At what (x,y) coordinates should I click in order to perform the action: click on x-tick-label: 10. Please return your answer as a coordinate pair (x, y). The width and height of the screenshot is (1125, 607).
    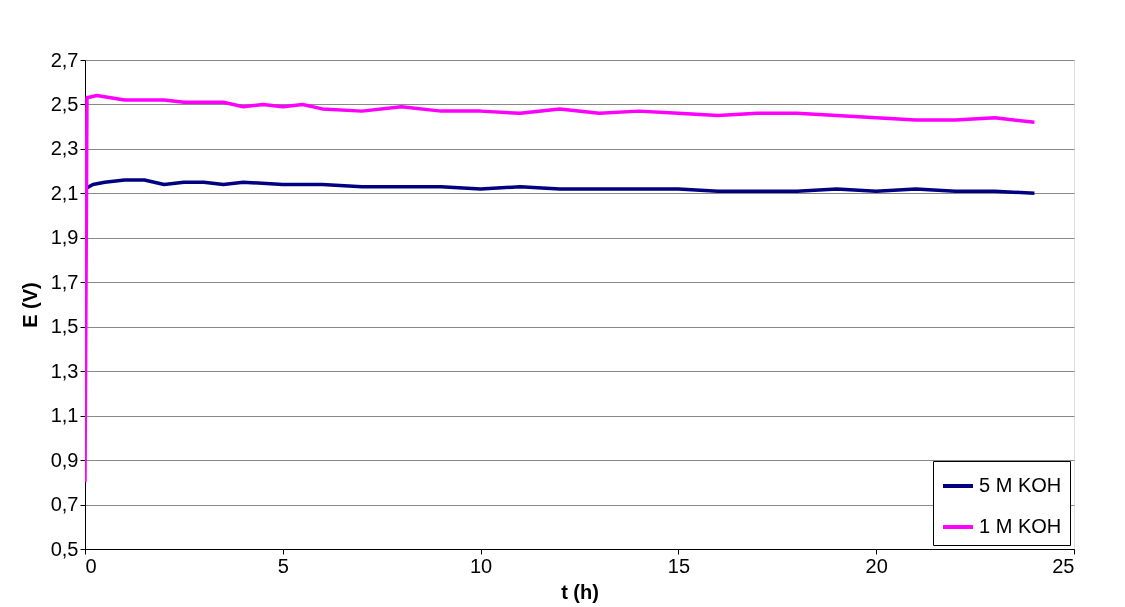
    Looking at the image, I should click on (481, 565).